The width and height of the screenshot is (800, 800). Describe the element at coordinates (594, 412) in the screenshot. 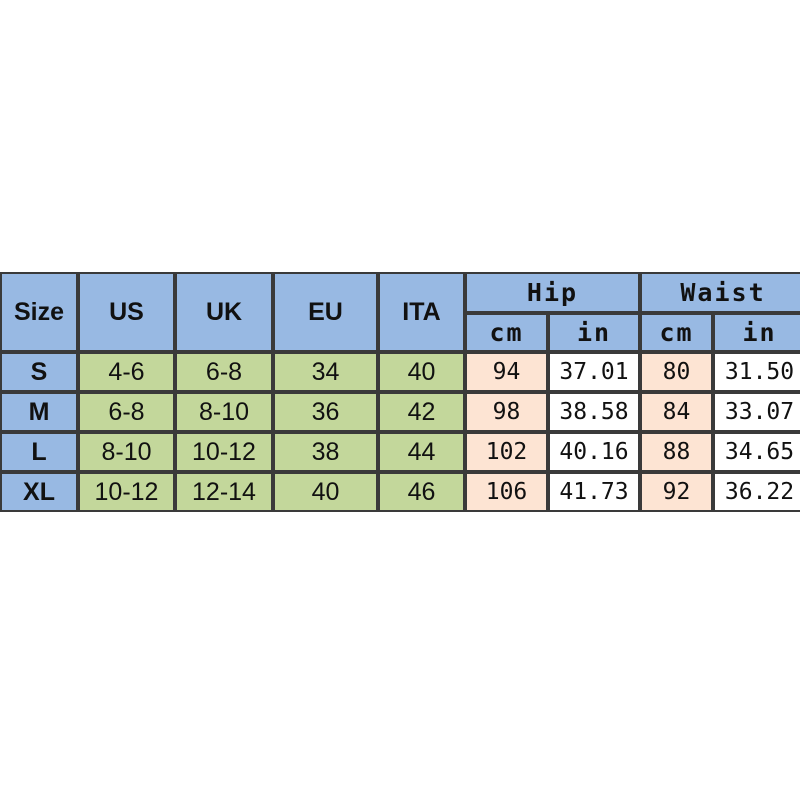

I see `data-cell: 38.58` at that location.